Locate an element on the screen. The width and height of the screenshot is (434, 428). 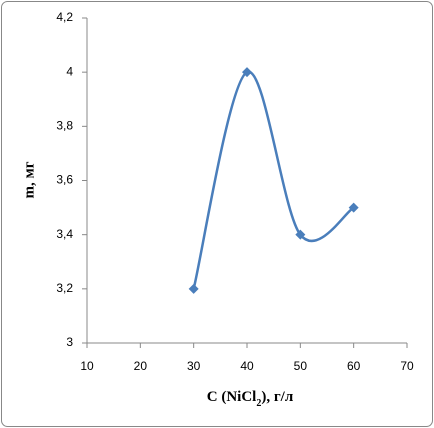
y-tick-label: 3 is located at coordinates (69, 342).